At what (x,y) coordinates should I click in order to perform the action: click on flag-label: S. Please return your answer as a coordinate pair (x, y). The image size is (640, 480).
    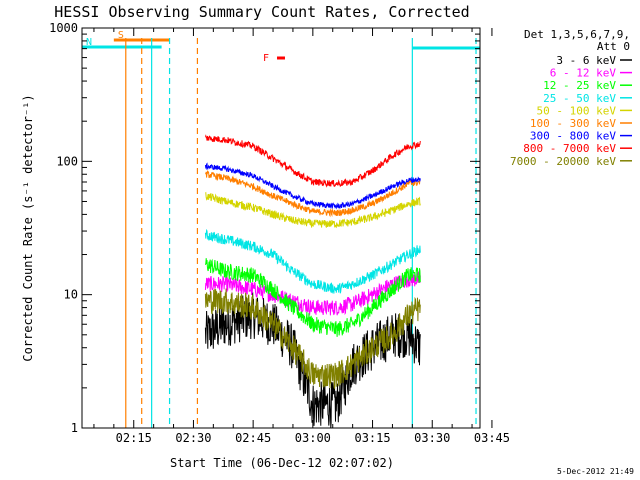
    Looking at the image, I should click on (121, 35).